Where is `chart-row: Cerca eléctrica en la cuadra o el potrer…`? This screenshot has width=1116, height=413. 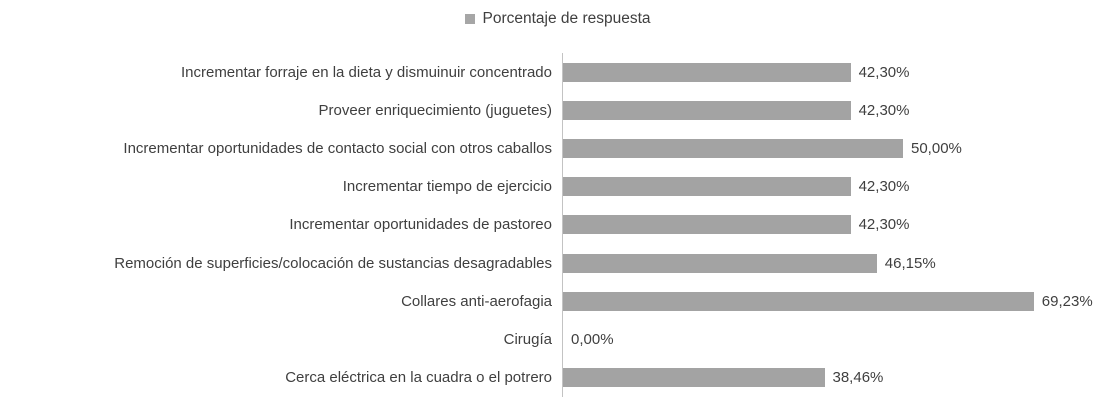
chart-row: Cerca eléctrica en la cuadra o el potrer… is located at coordinates (558, 377).